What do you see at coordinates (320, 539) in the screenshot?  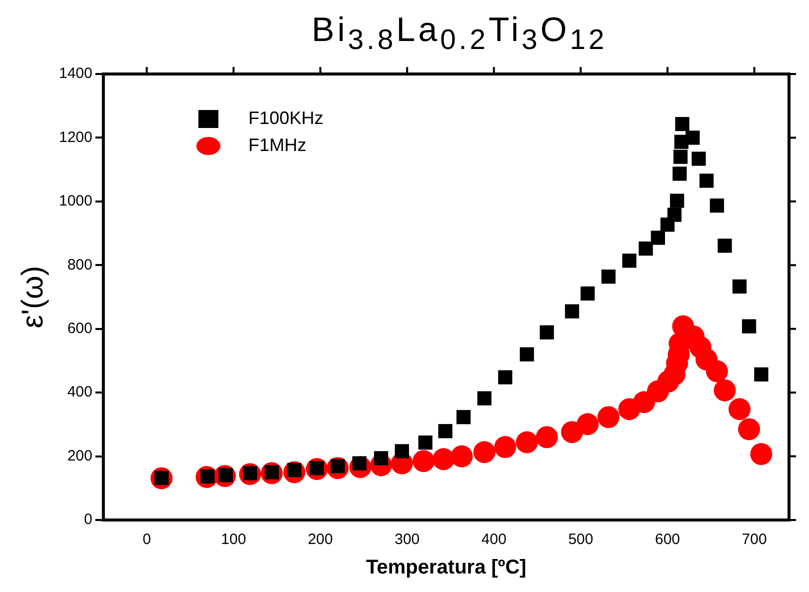 I see `x-tick-label: 200` at bounding box center [320, 539].